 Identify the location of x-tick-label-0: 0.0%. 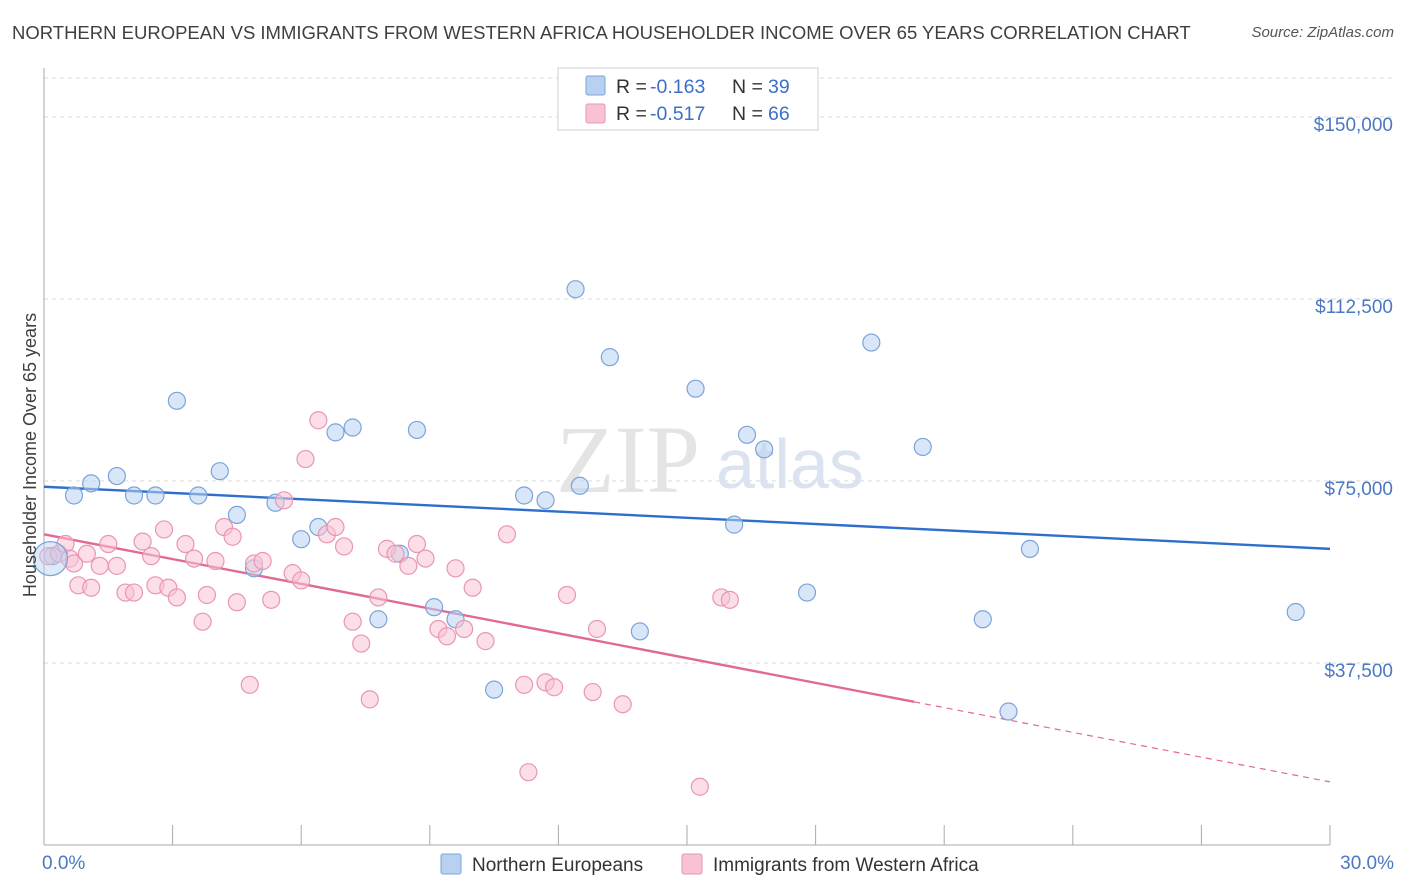
(63, 863).